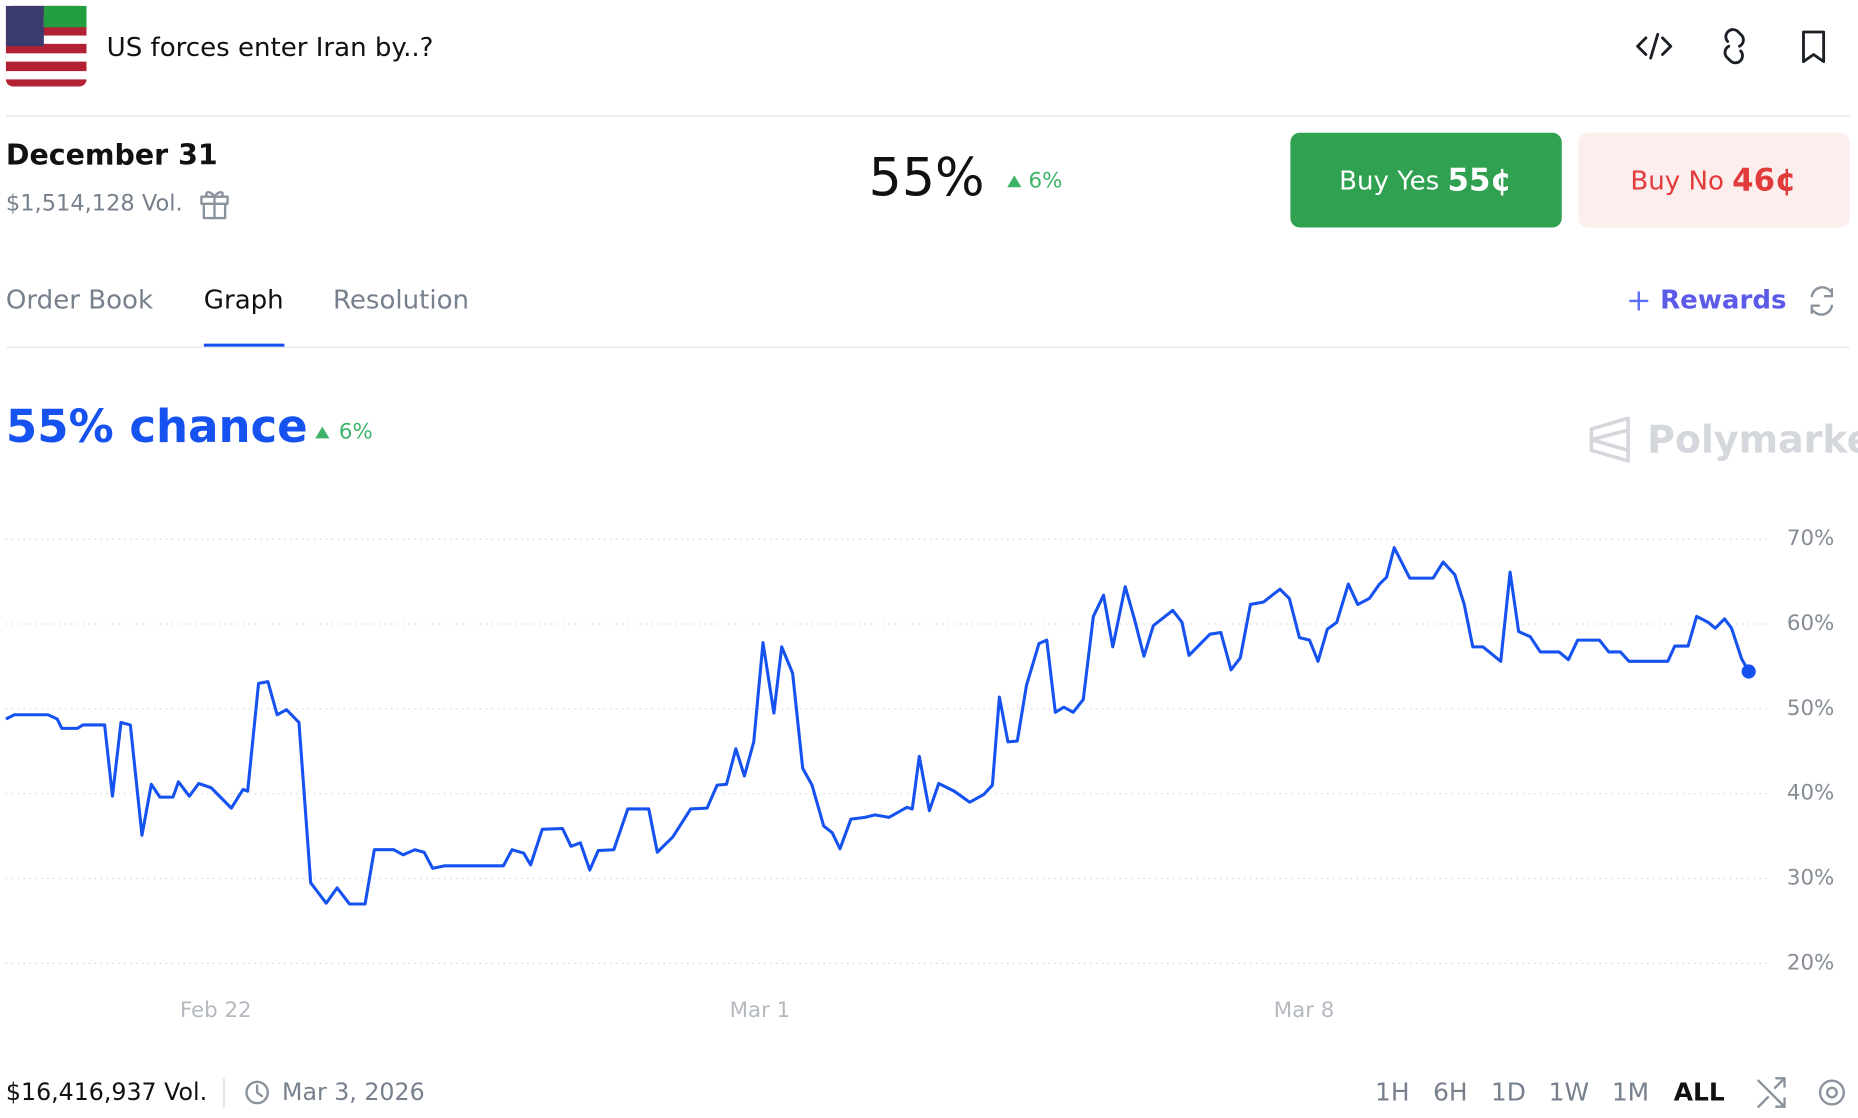  What do you see at coordinates (1810, 793) in the screenshot?
I see `y-tick-label: 40%` at bounding box center [1810, 793].